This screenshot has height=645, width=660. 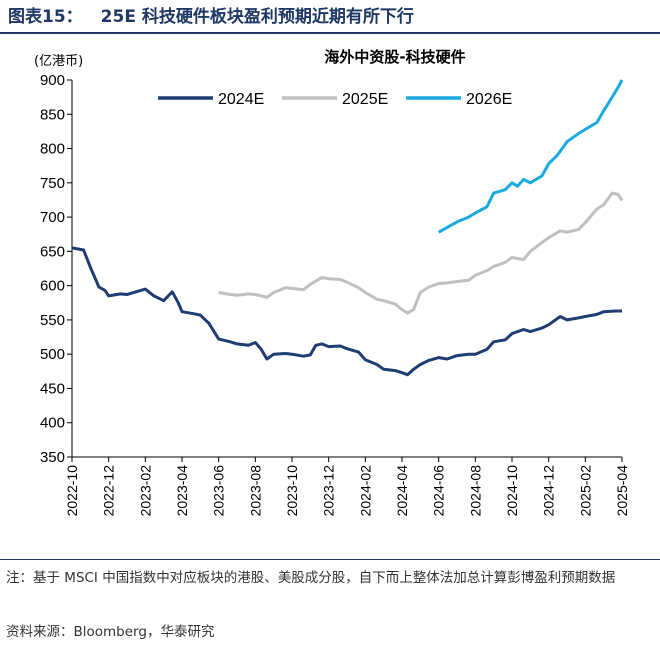 I want to click on x-tick-label: 2022-12, so click(x=109, y=491).